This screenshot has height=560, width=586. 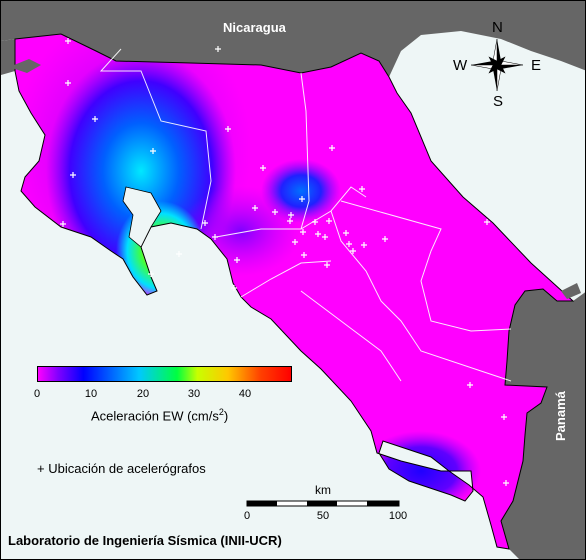 I want to click on west-land, so click(x=8, y=57).